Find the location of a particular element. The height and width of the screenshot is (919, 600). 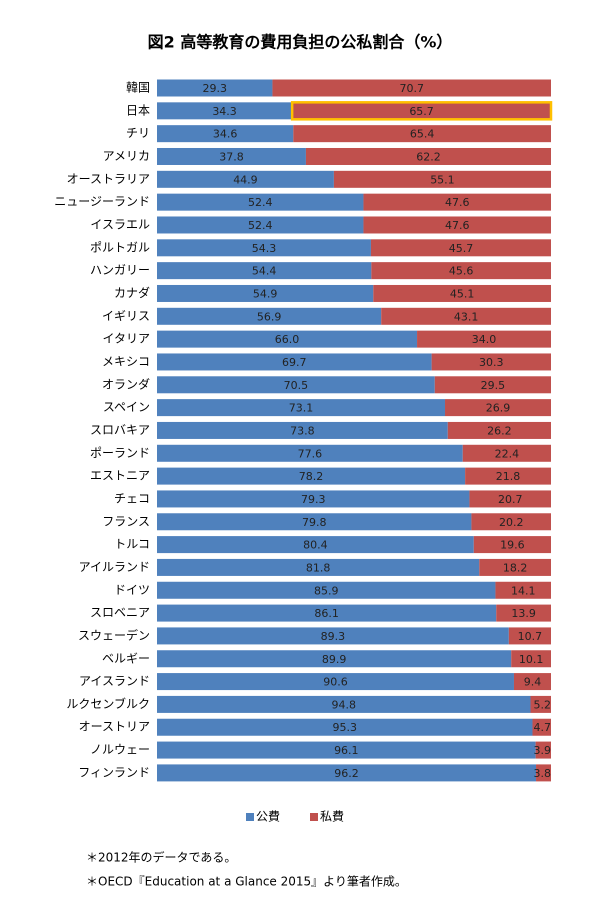

category-label: ポーランド is located at coordinates (120, 453).